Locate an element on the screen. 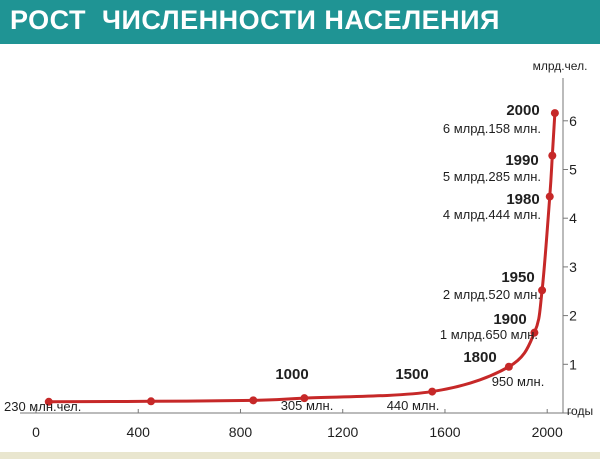 The image size is (600, 459). annotation-value: 6 млрд.158 млн. is located at coordinates (492, 128).